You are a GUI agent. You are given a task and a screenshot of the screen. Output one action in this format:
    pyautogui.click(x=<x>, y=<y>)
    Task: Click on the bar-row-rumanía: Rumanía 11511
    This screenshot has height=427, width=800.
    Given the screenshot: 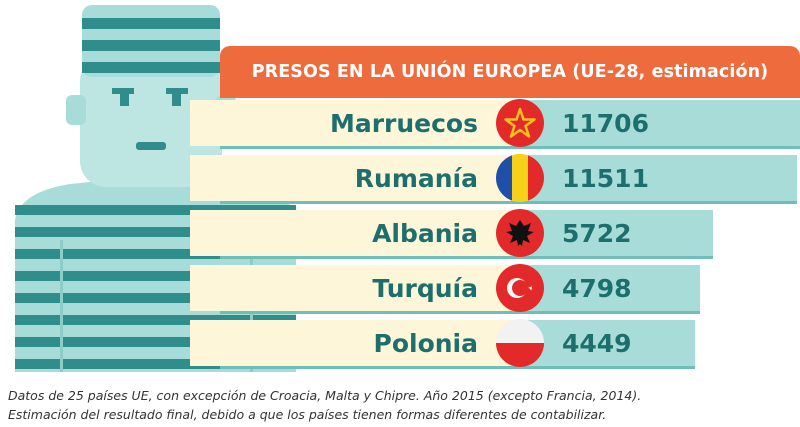 What is the action you would take?
    pyautogui.click(x=400, y=181)
    